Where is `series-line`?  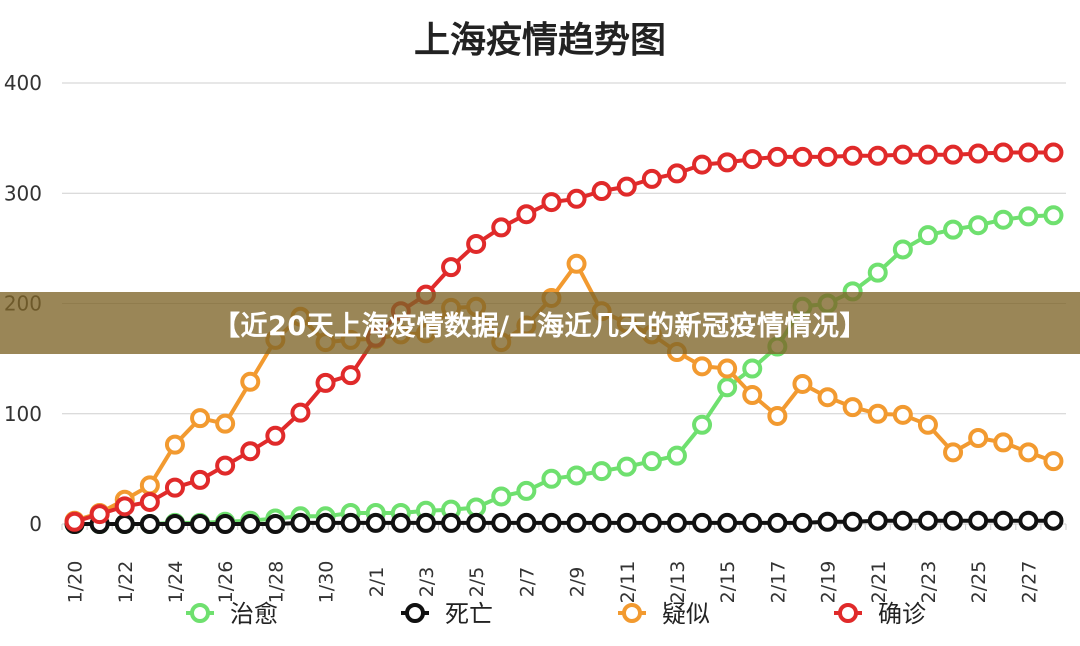
series-line is located at coordinates (564, 522).